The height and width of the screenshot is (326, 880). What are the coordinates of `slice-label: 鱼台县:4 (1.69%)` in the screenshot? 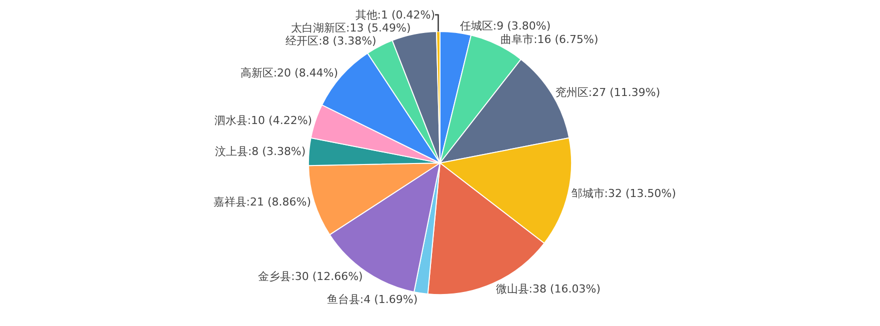 It's located at (372, 299).